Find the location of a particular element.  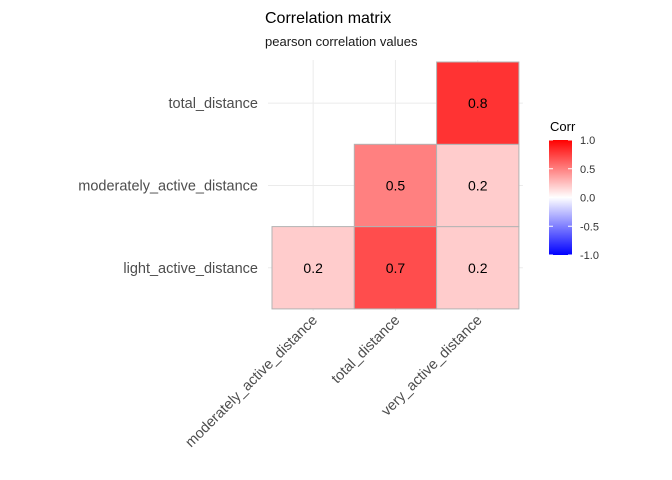

legend-colorbar is located at coordinates (560, 197).